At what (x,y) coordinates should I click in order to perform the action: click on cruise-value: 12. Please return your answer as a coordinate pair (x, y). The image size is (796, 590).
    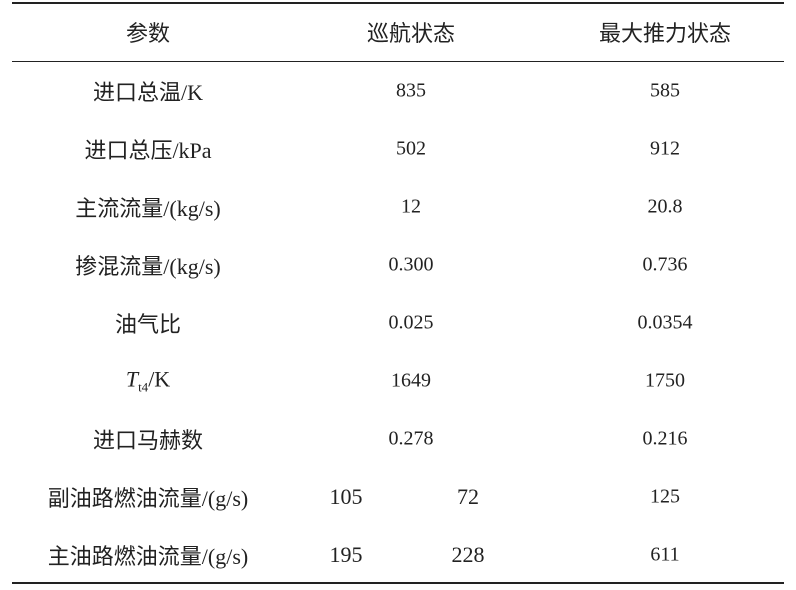
    Looking at the image, I should click on (411, 206).